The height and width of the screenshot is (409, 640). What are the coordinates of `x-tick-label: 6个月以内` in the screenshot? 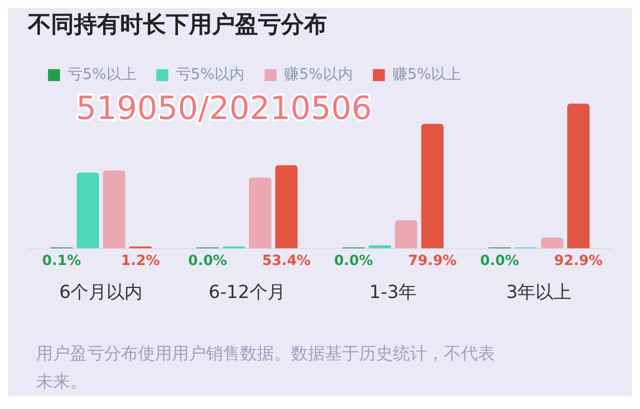 It's located at (101, 292).